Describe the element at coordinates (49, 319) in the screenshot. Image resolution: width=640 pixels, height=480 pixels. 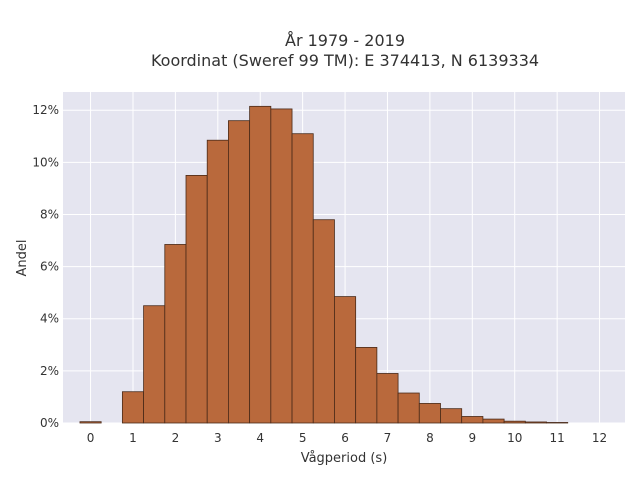
I see `y-tick-label: 4%` at that location.